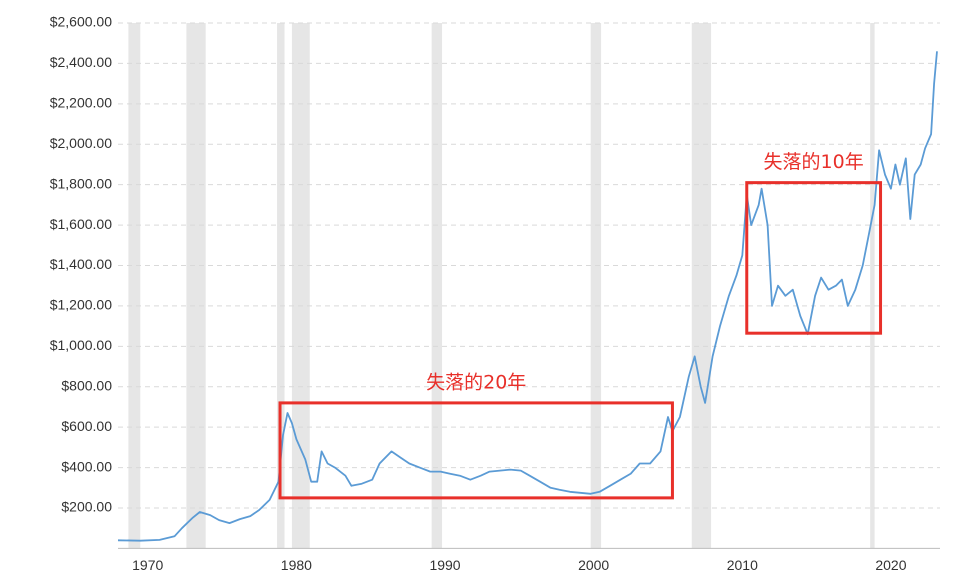 The height and width of the screenshot is (580, 960). What do you see at coordinates (476, 382) in the screenshot?
I see `annotation-label: 失落的20年` at bounding box center [476, 382].